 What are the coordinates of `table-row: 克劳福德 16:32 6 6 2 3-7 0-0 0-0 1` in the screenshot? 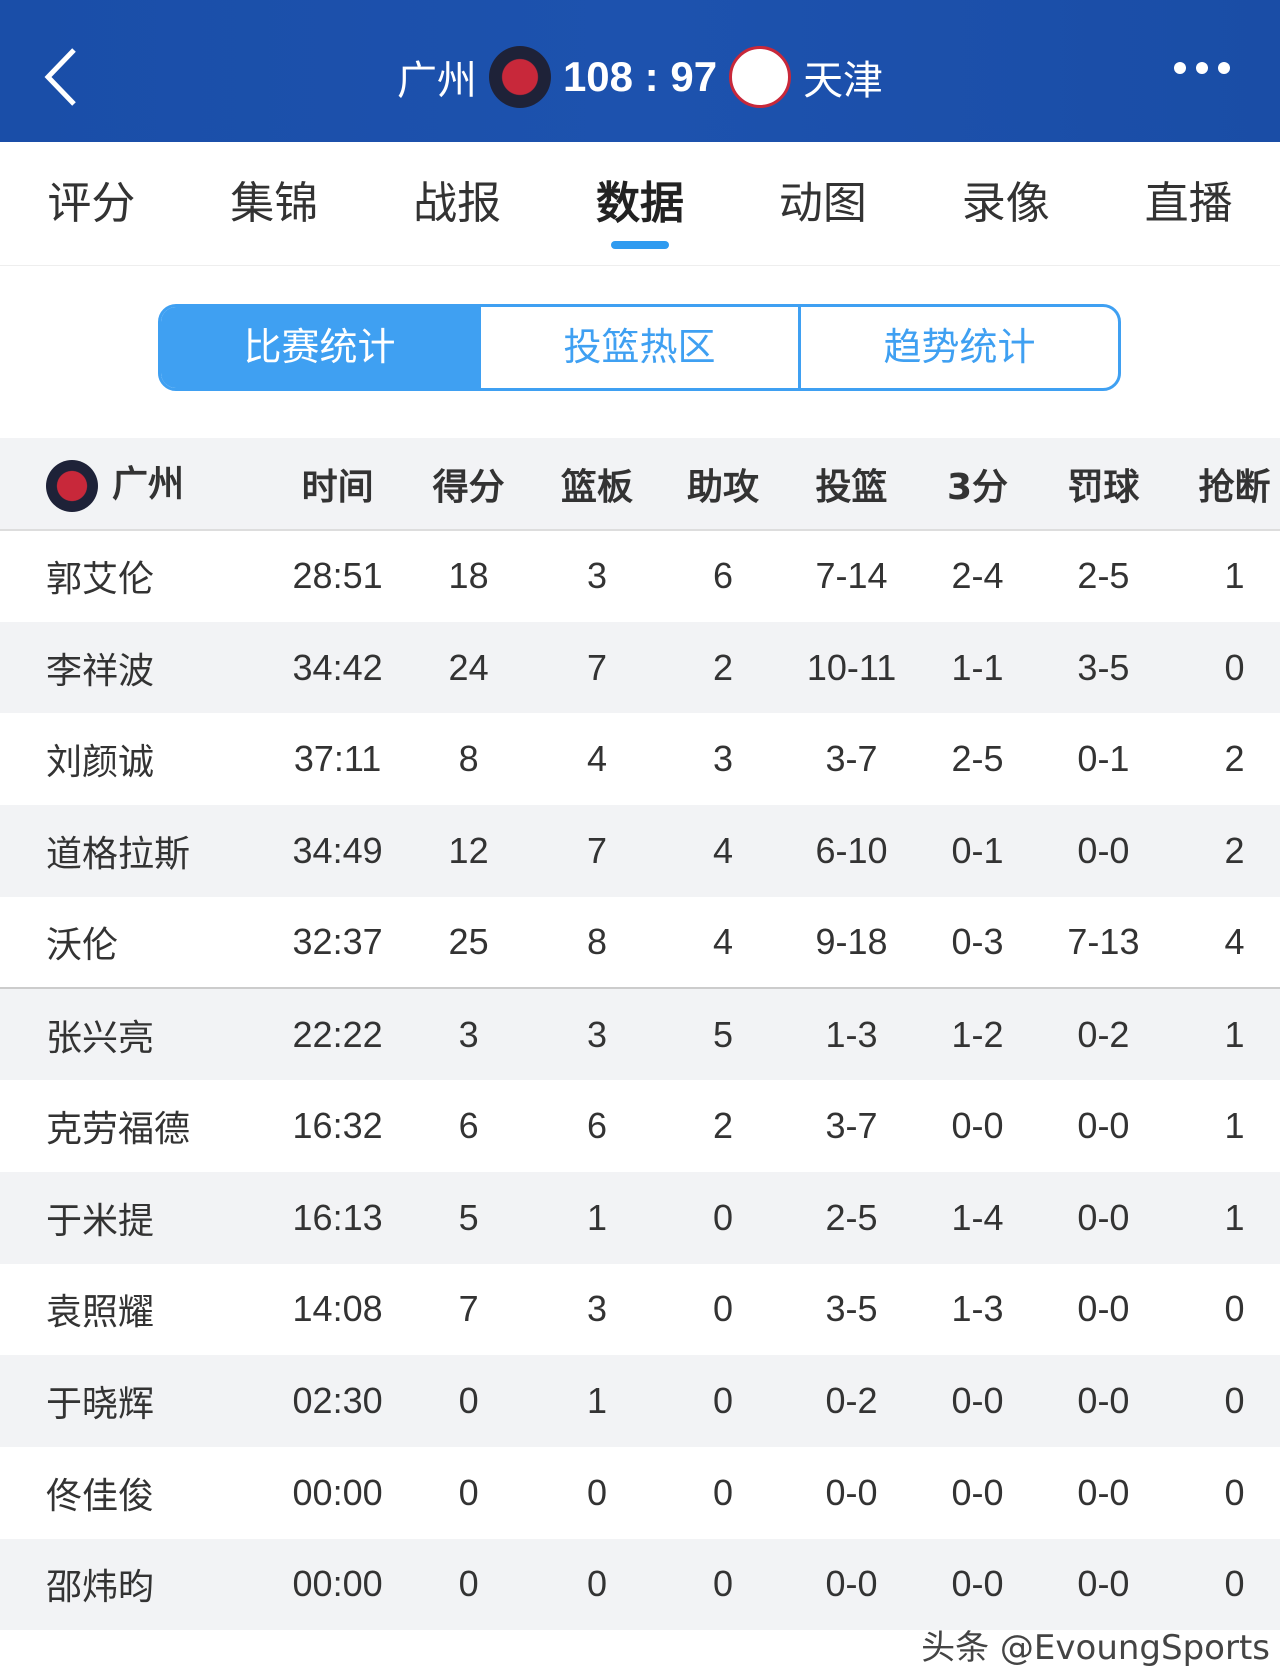 It's located at (640, 1126).